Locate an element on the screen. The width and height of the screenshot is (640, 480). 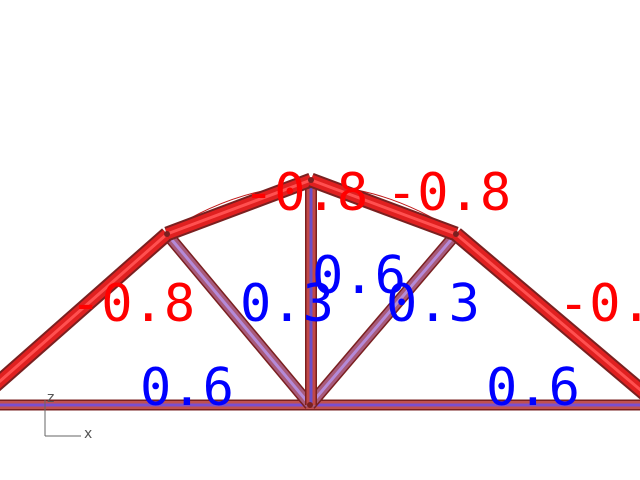
force-label-top-right-inner: -0.8 is located at coordinates (448, 193).